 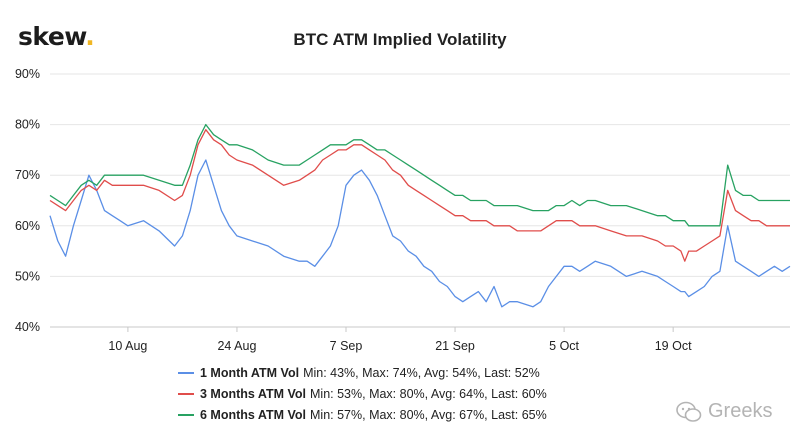 What do you see at coordinates (250, 372) in the screenshot?
I see `legend-series-name: 1 Month ATM Vol` at bounding box center [250, 372].